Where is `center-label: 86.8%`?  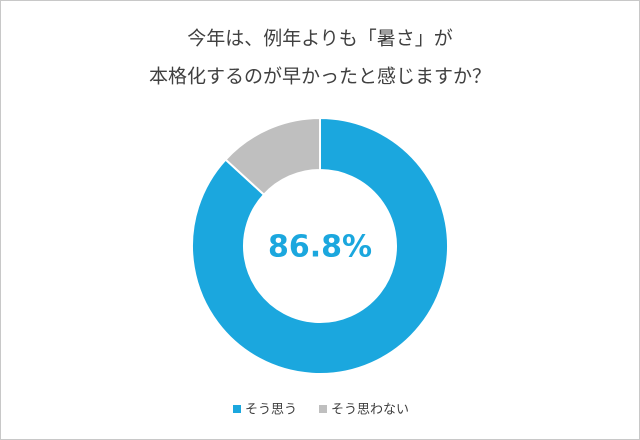 center-label: 86.8% is located at coordinates (320, 247).